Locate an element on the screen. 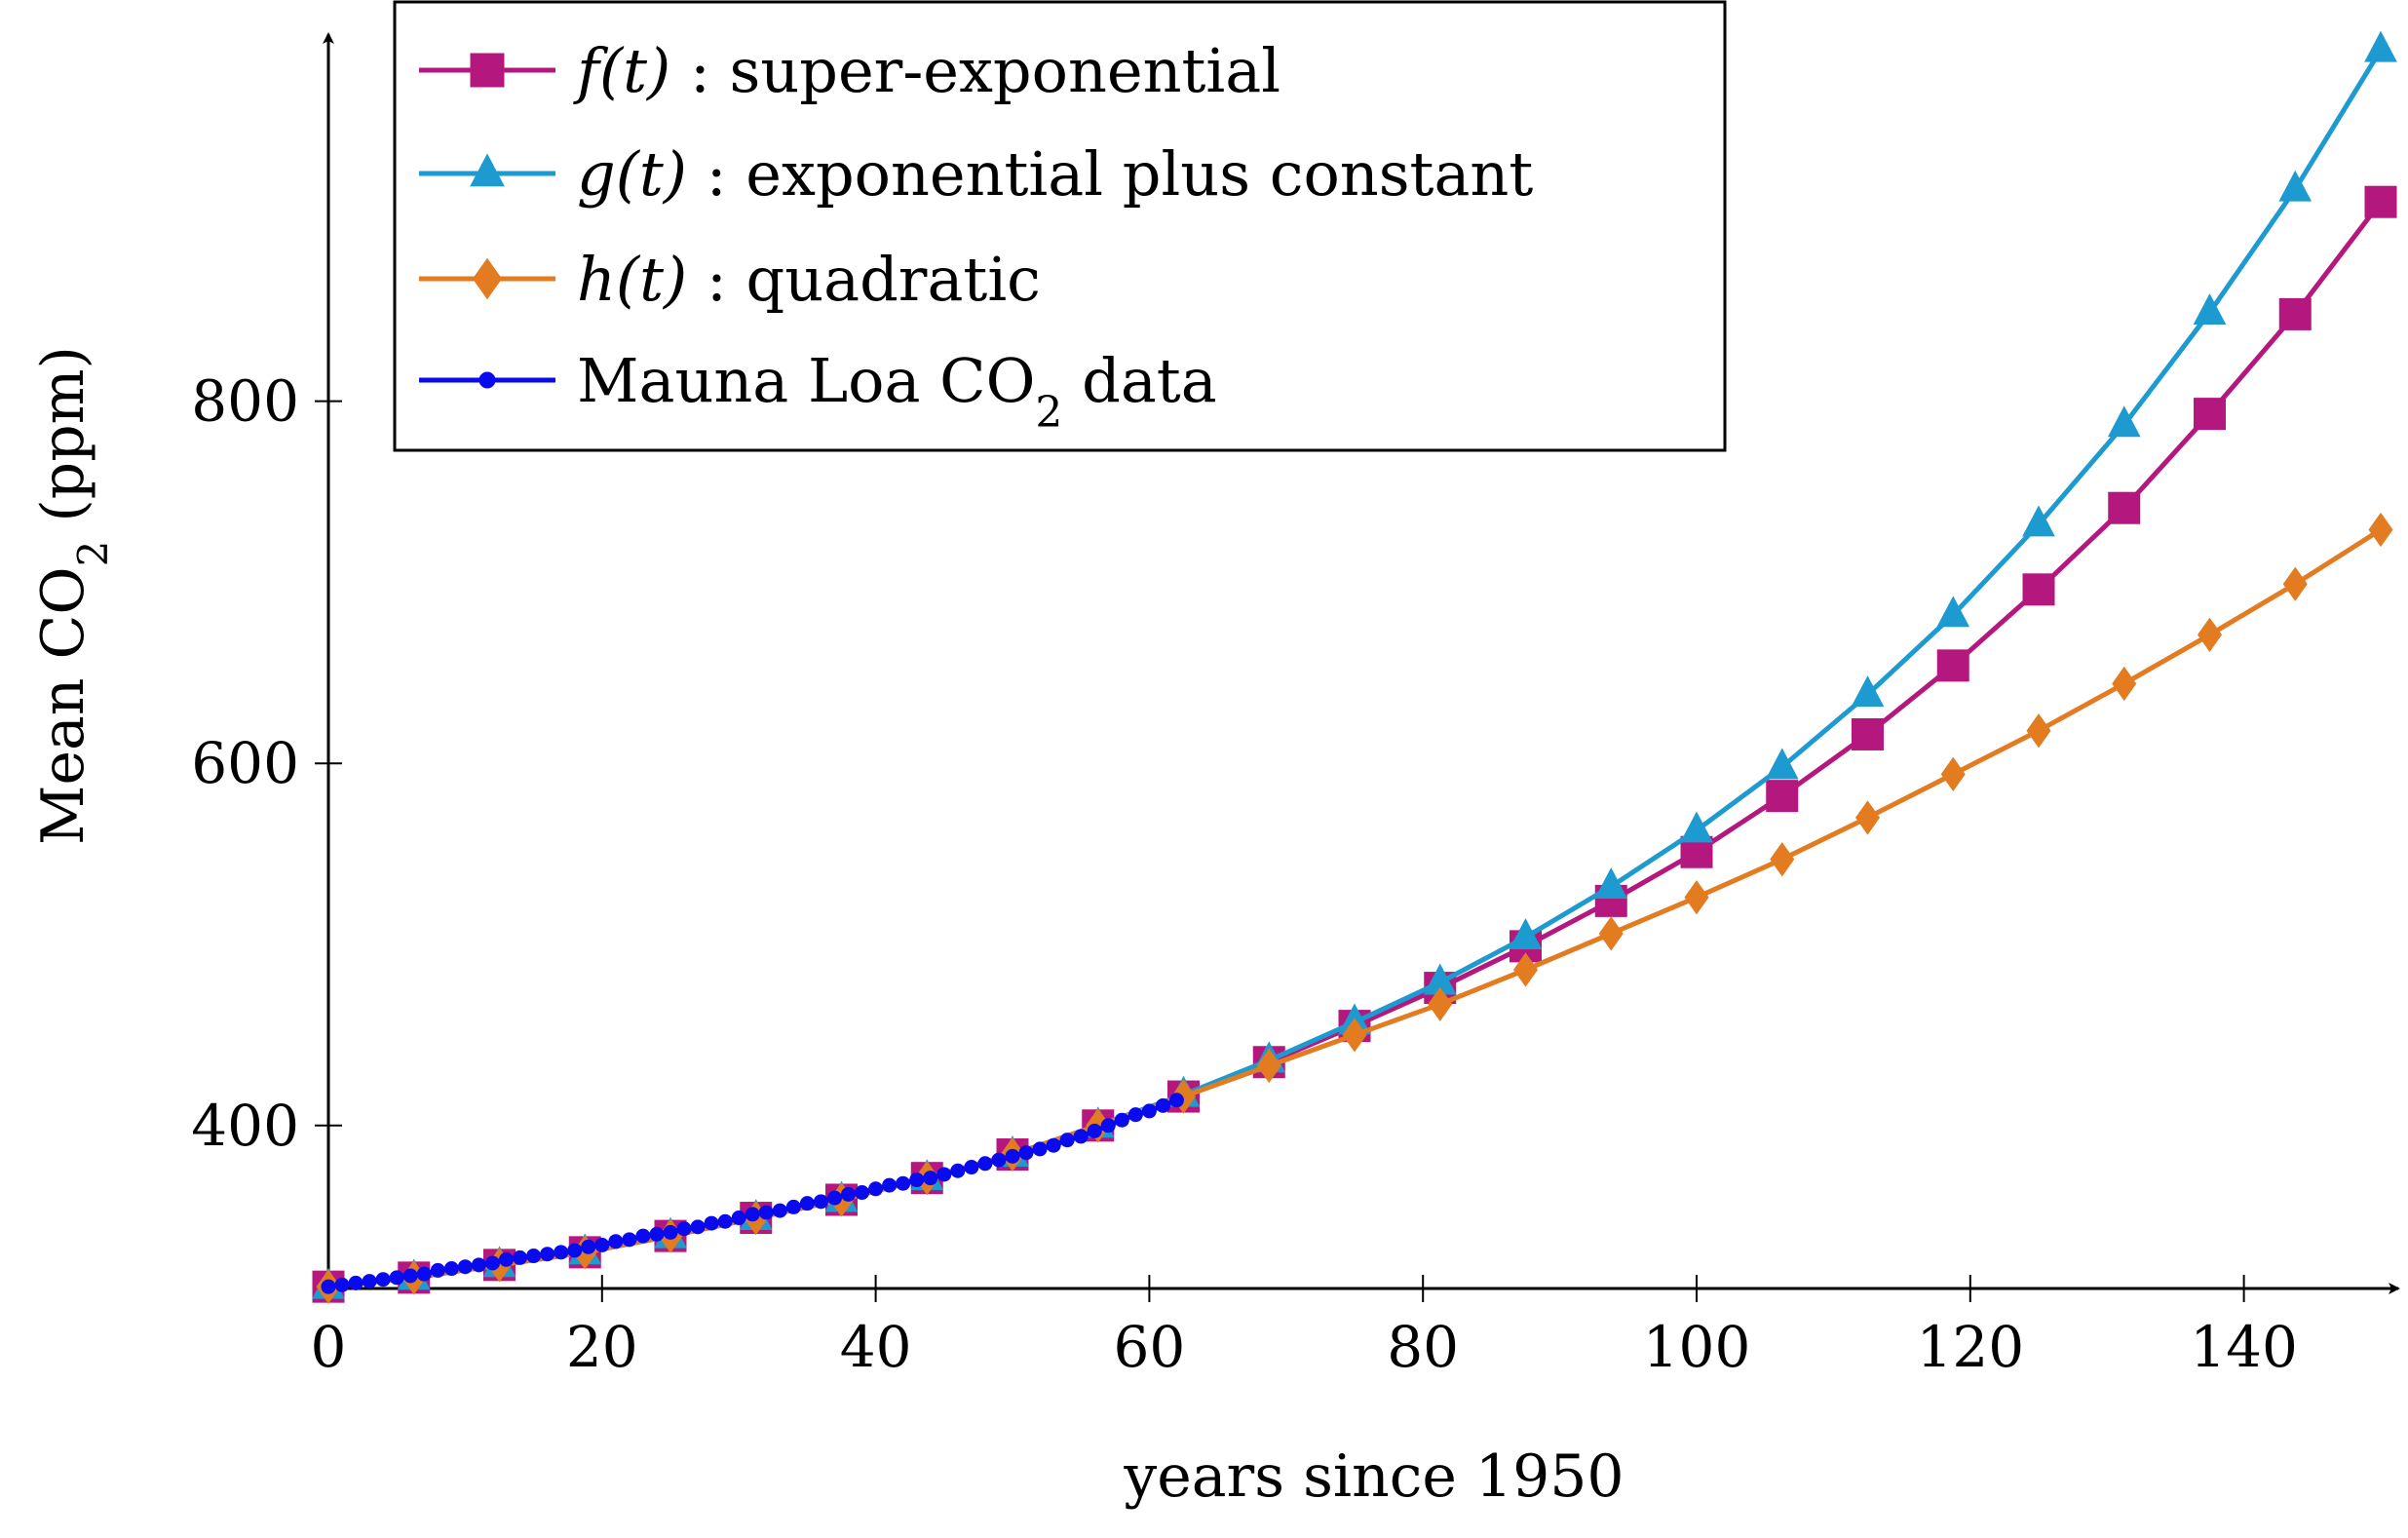  legend-text: : super-exponential is located at coordinates (975, 70).